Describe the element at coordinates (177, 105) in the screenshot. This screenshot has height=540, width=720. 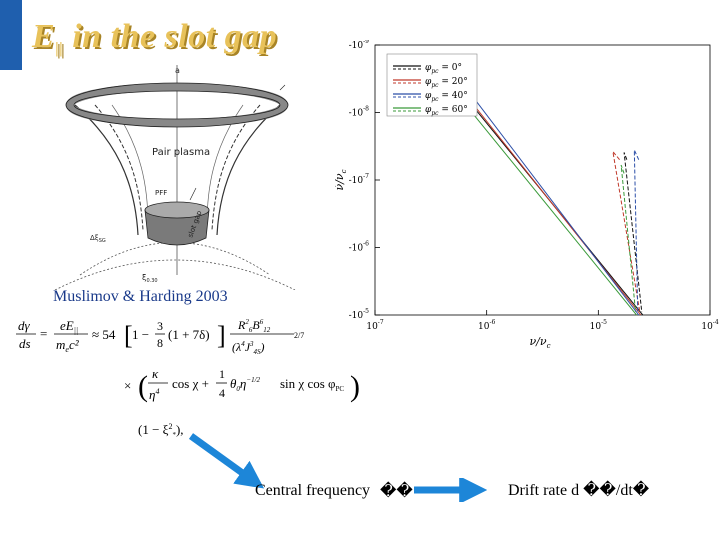
I see `slot-gap-ring` at that location.